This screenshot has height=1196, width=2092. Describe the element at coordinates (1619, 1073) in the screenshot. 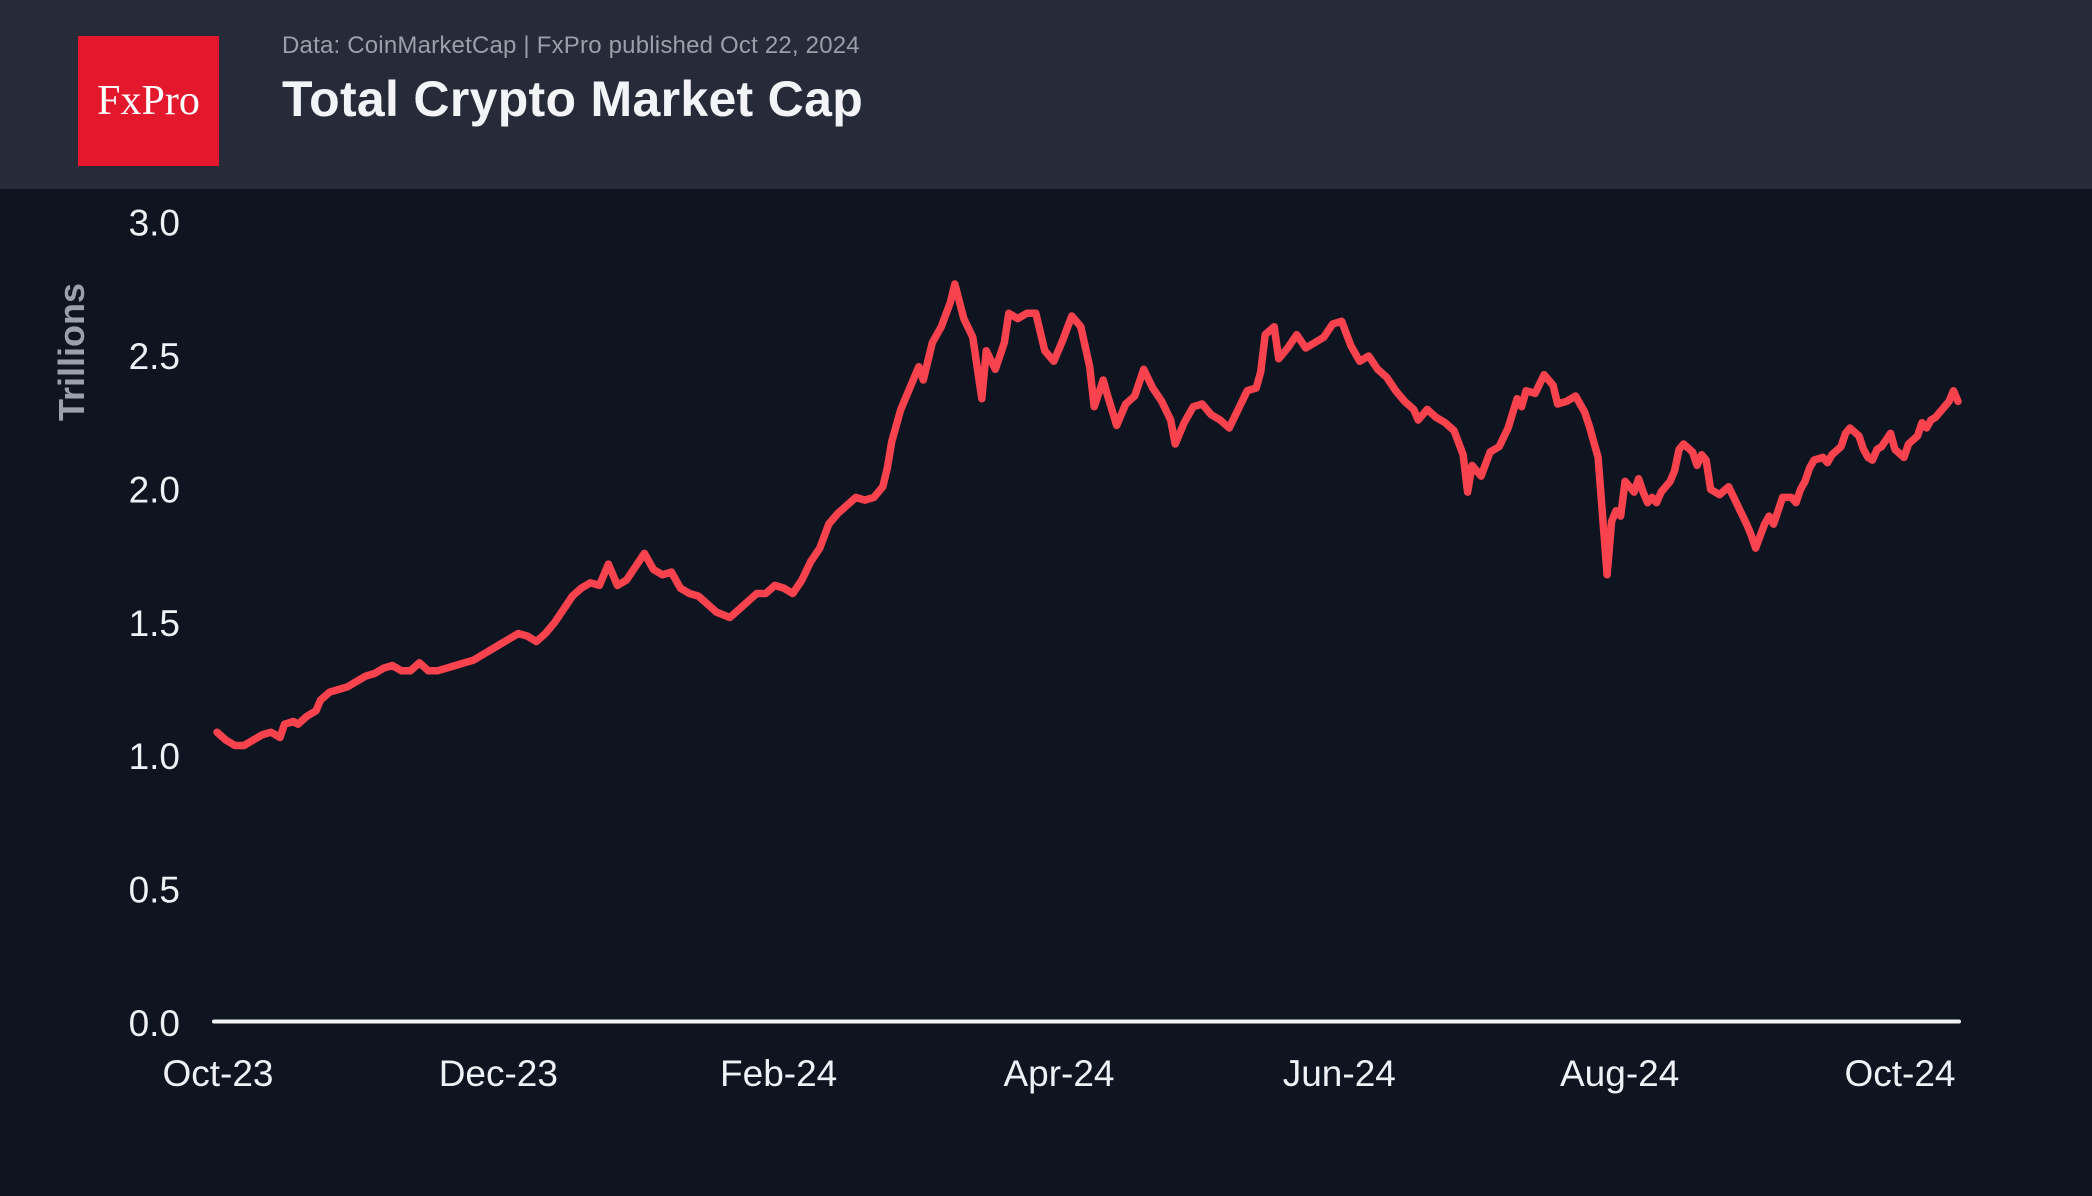

I see `x-tick-label: Aug-24` at that location.